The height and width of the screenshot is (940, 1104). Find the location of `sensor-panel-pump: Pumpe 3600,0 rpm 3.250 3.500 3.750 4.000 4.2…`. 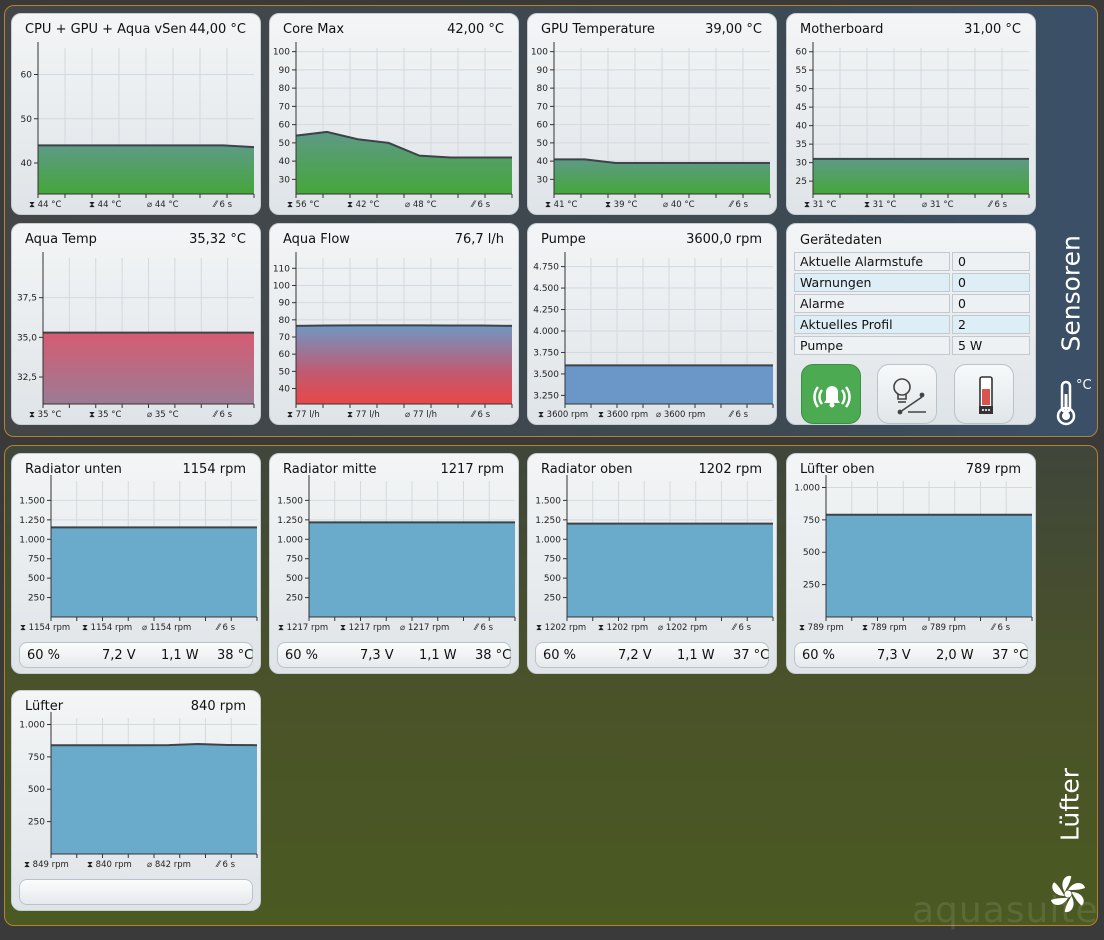

sensor-panel-pump: Pumpe 3600,0 rpm 3.250 3.500 3.750 4.000 4.2… is located at coordinates (652, 324).